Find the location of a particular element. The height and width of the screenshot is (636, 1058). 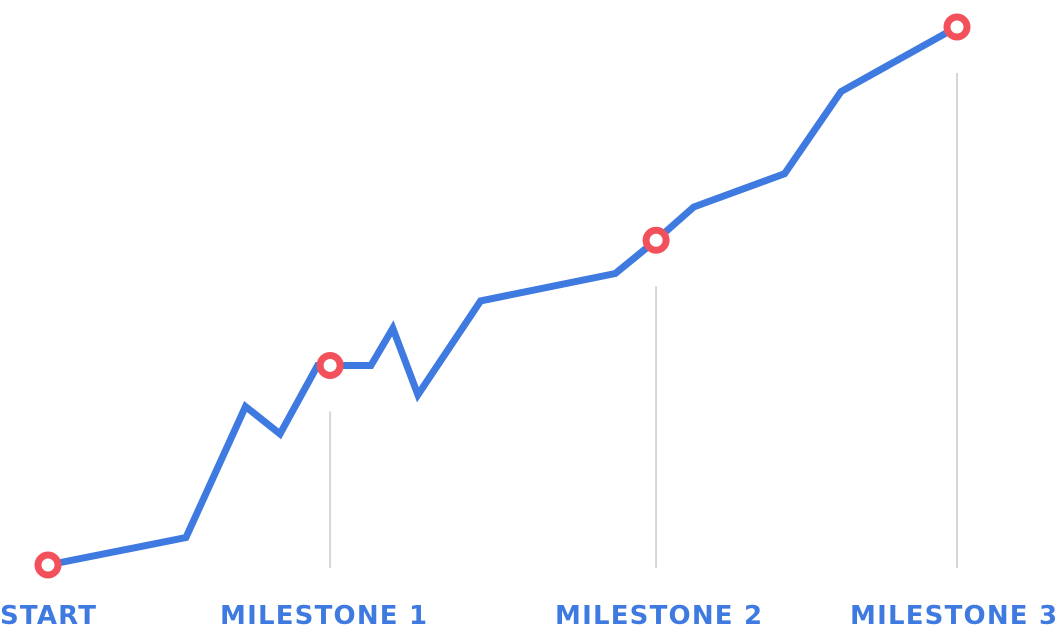

milestone-label: MILESTONE 1 is located at coordinates (324, 616).